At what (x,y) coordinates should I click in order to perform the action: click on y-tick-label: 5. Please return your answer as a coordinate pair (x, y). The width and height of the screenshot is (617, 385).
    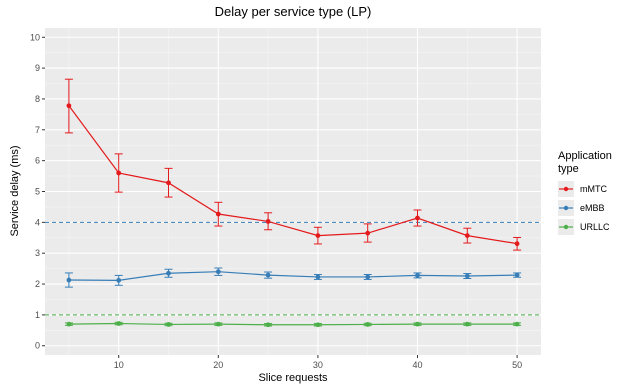
    Looking at the image, I should click on (37, 192).